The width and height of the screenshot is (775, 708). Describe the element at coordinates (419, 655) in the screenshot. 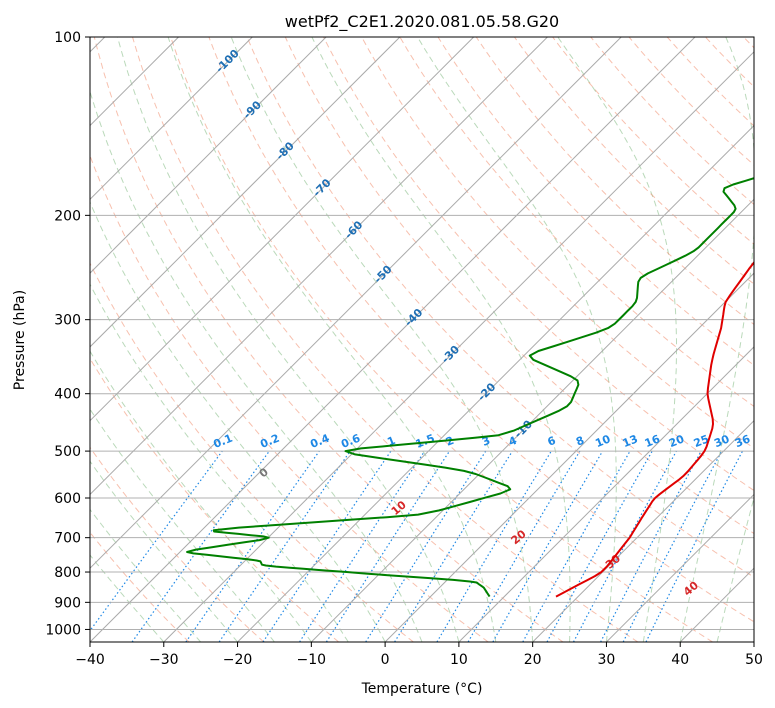

I see `x-axis-ticks: −40 −30 −20 −10 0 10 20 30 40 50` at that location.